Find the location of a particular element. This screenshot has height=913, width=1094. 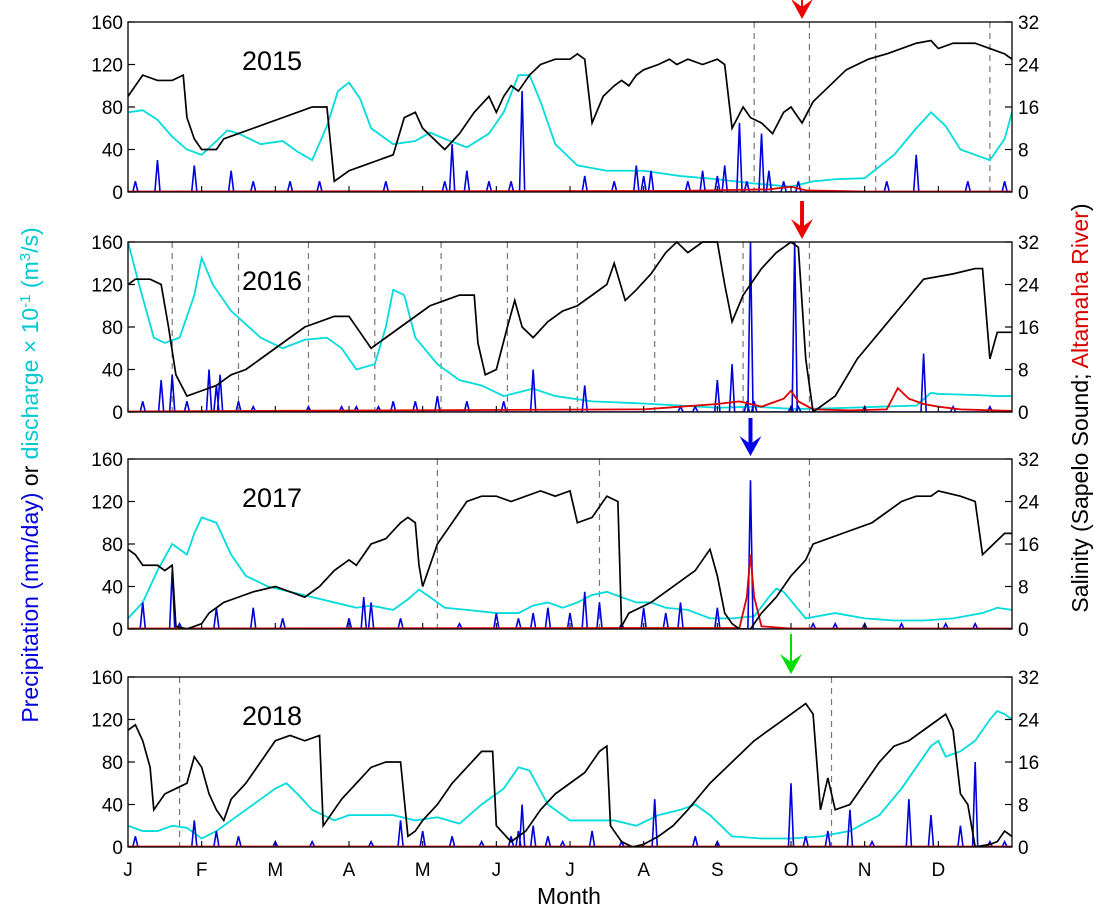

month-tick-label: N is located at coordinates (865, 870).